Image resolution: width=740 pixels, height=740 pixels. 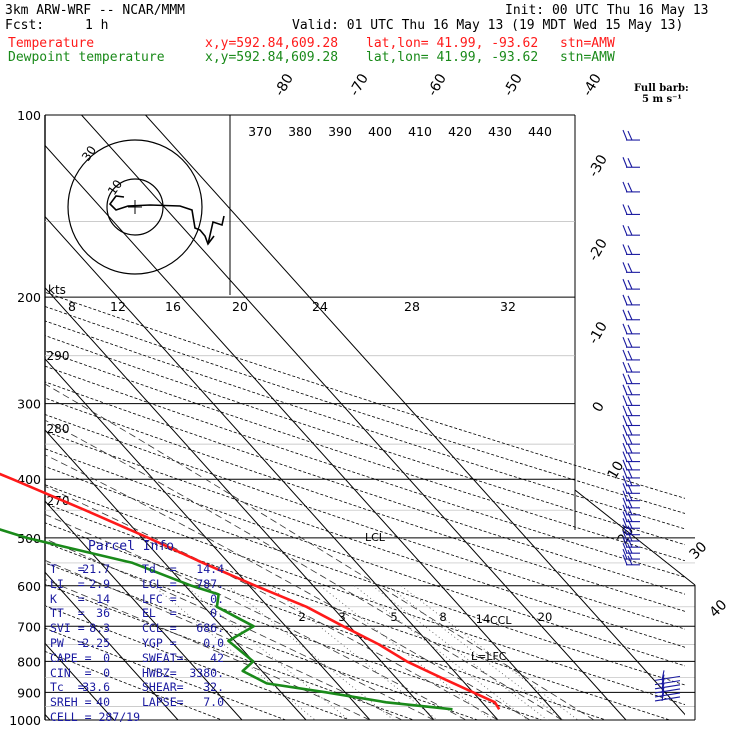 What do you see at coordinates (210, 628) in the screenshot?
I see `parcel-cell-4-3: 686.` at bounding box center [210, 628].